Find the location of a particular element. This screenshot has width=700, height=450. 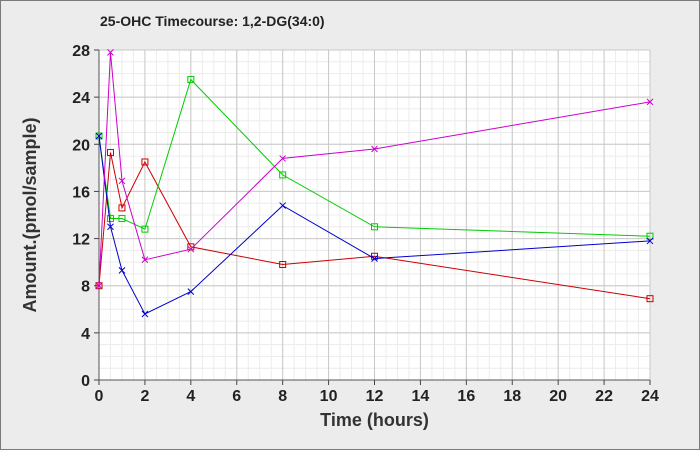

x-tick-label: 8 is located at coordinates (282, 396).